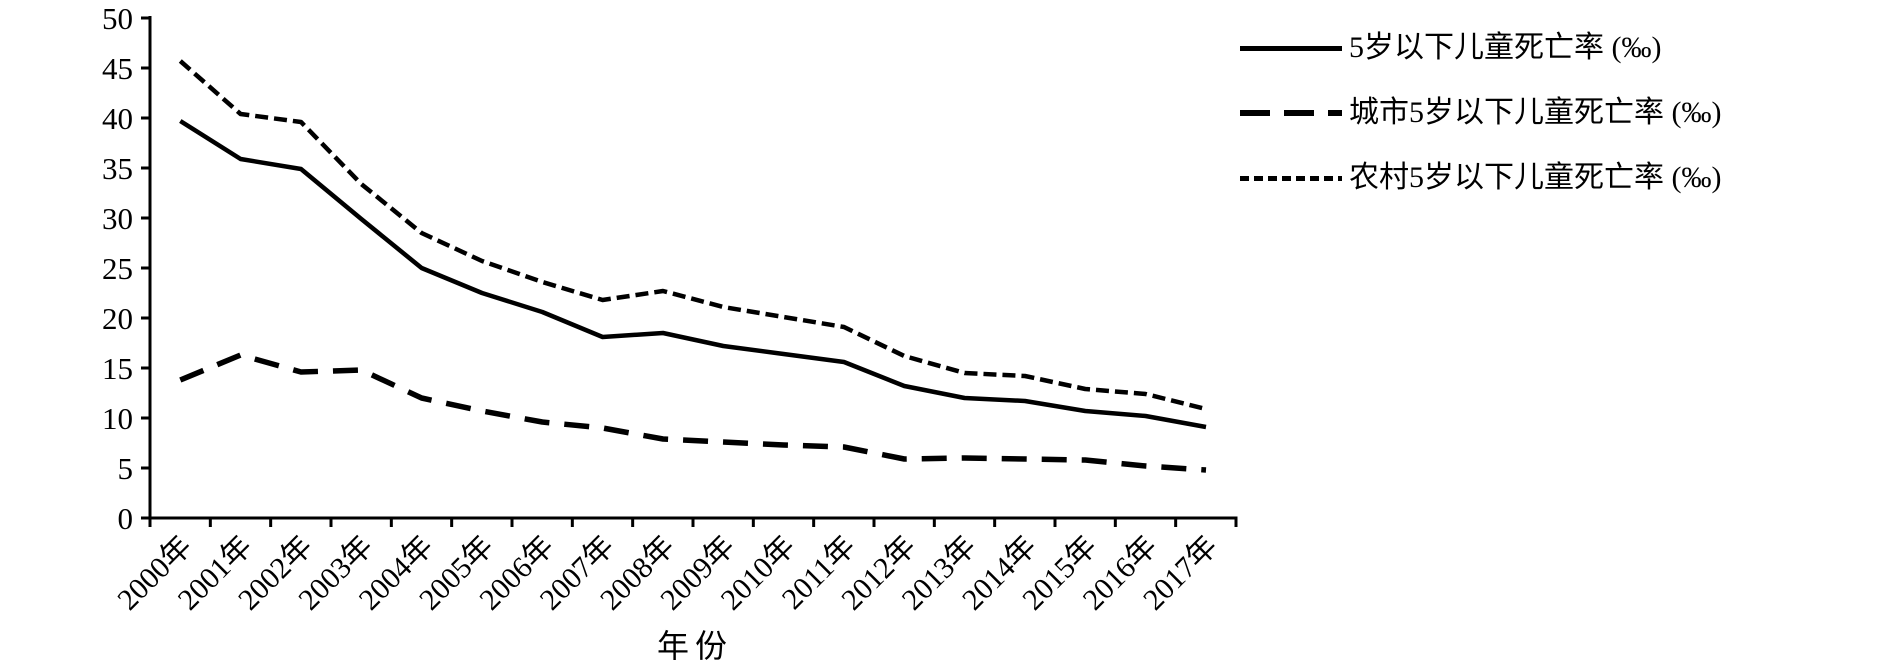  I want to click on legend-short-dash-line-sample, so click(1291, 178).